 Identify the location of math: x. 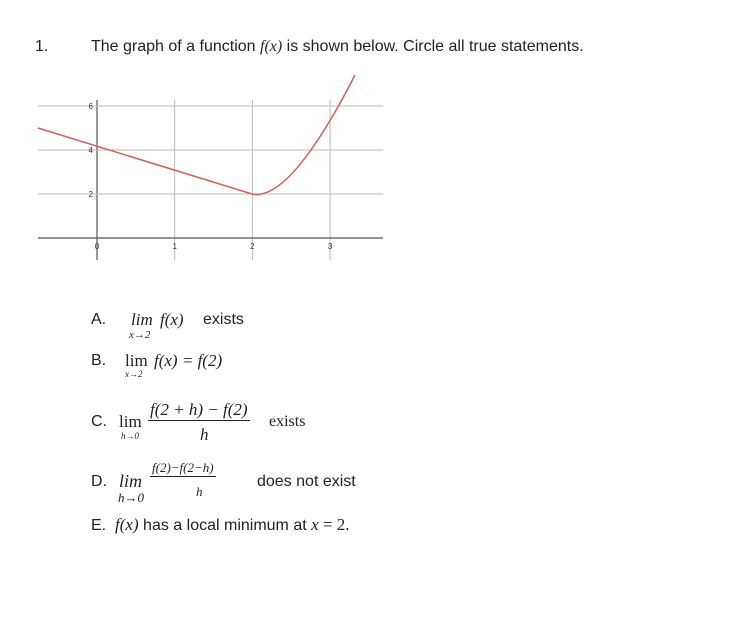
(315, 524).